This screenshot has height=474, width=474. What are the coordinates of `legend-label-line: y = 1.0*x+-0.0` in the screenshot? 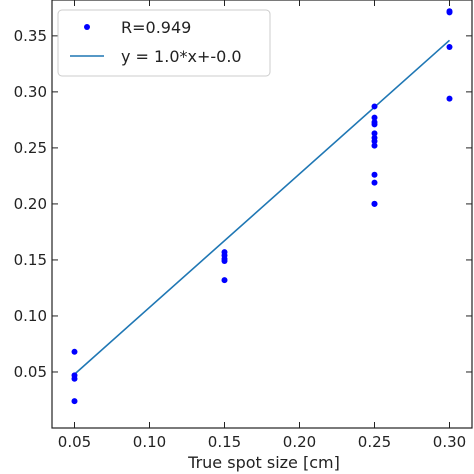 It's located at (181, 56).